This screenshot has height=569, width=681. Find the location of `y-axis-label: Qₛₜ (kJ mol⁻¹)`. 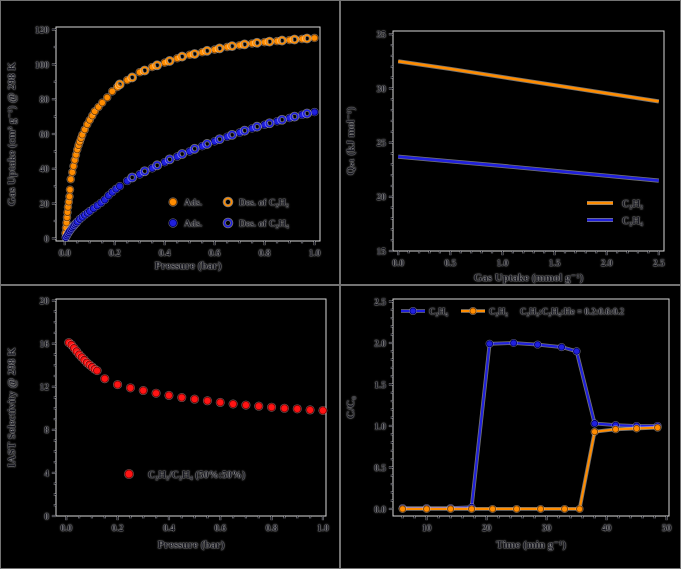

y-axis-label: Qₛₜ (kJ mol⁻¹) is located at coordinates (351, 141).